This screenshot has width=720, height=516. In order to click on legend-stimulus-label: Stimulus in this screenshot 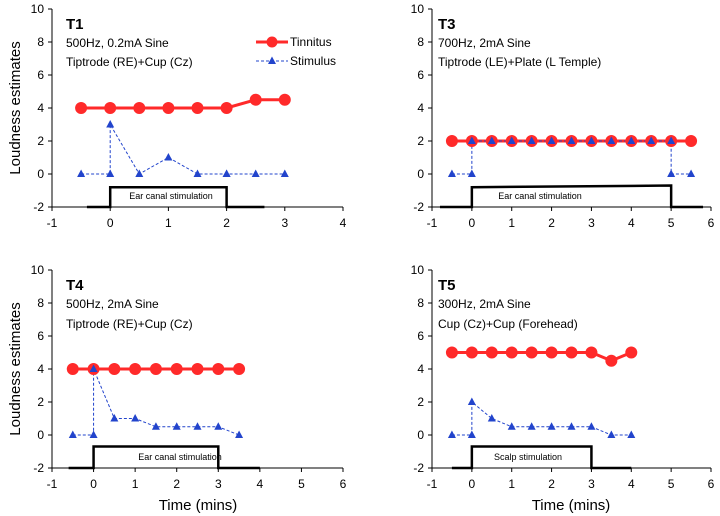, I will do `click(313, 61)`.